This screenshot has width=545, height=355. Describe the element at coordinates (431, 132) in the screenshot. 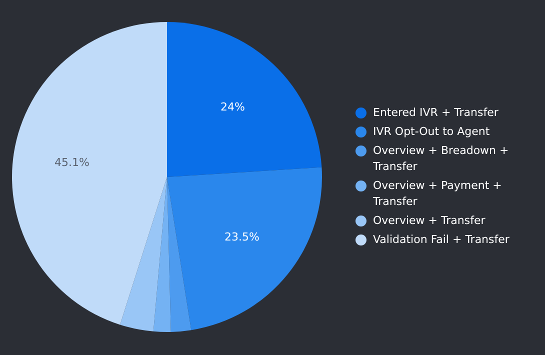

I see `legend-label: IVR Opt-Out to Agent` at that location.